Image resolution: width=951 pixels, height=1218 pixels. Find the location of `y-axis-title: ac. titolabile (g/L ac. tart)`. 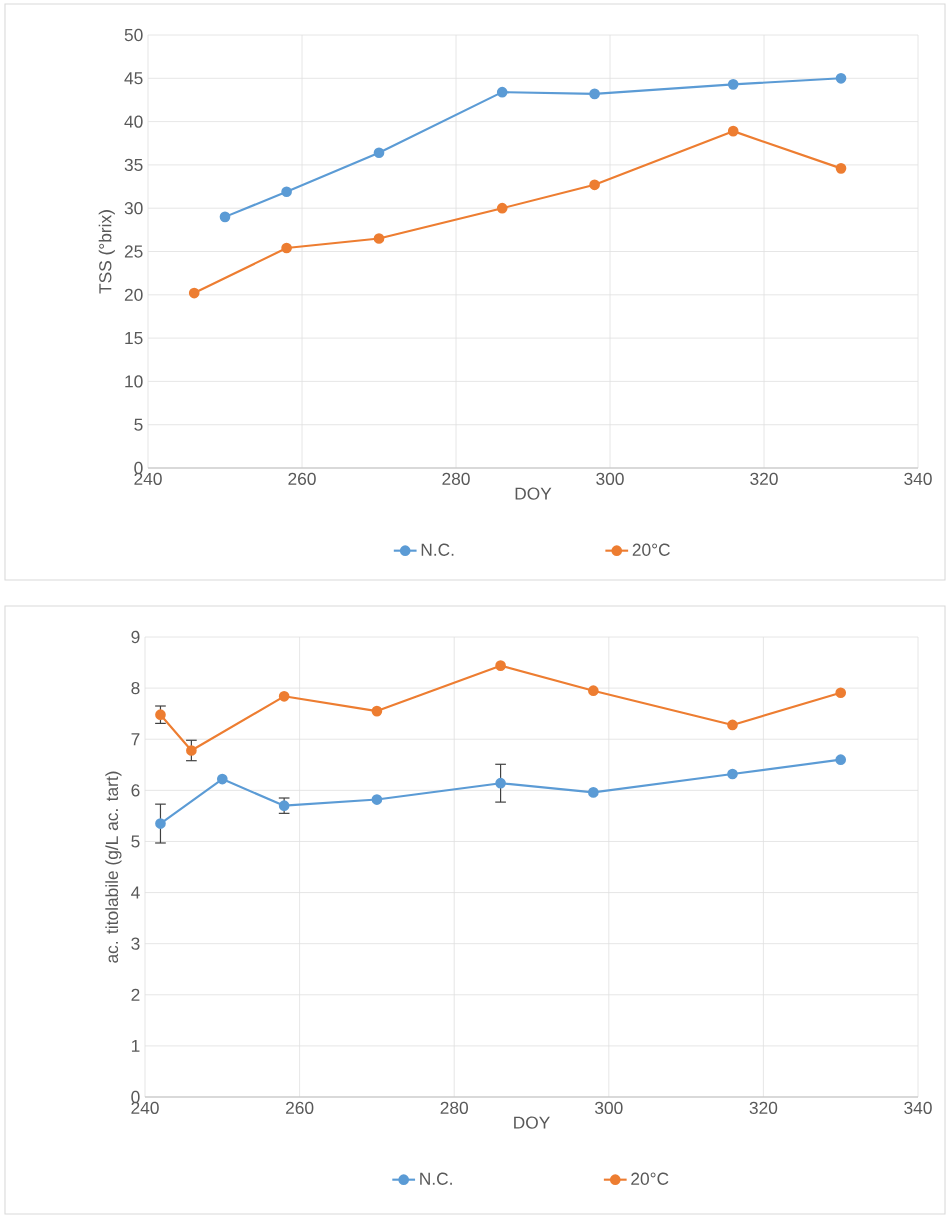

y-axis-title: ac. titolabile (g/L ac. tart) is located at coordinates (113, 867).